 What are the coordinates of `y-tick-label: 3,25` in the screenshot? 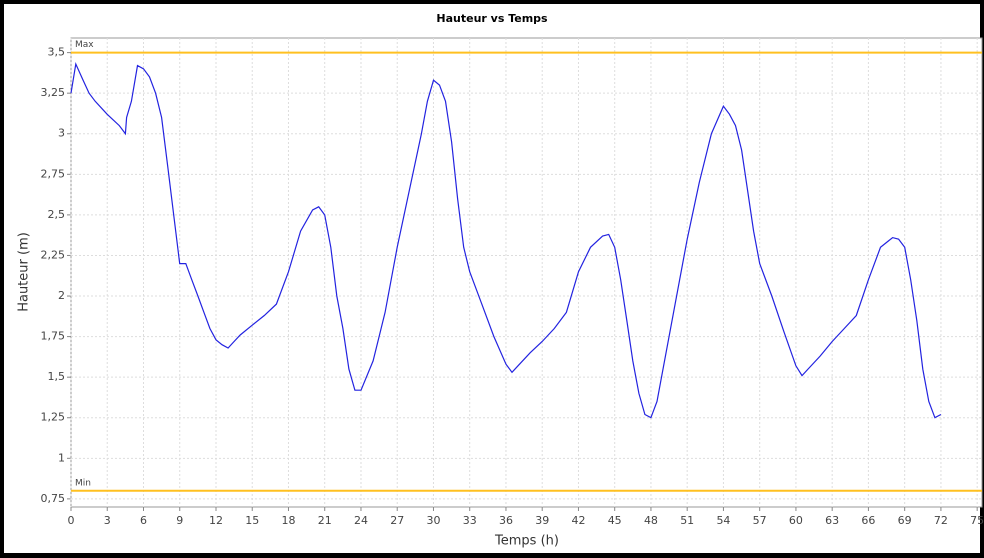 It's located at (53, 92).